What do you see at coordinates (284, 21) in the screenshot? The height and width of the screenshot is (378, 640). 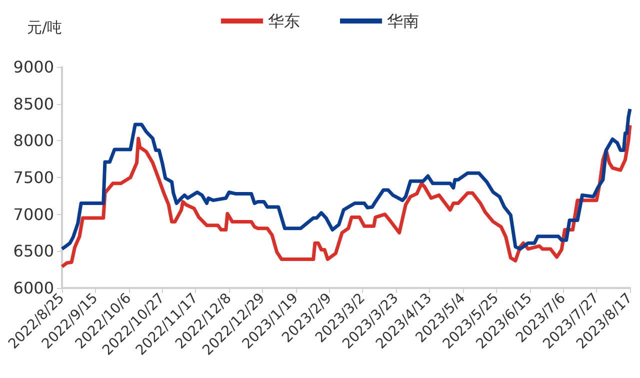 I see `legend-label: 华东` at bounding box center [284, 21].